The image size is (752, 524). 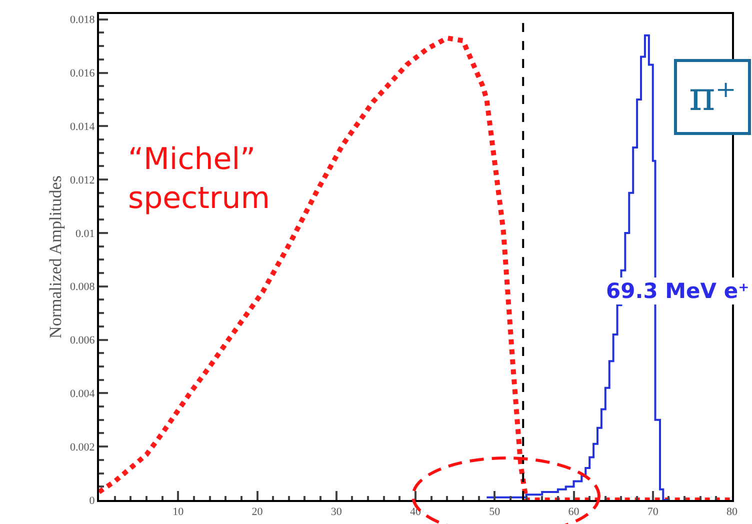 I want to click on x-tick-label: 10, so click(x=178, y=512).